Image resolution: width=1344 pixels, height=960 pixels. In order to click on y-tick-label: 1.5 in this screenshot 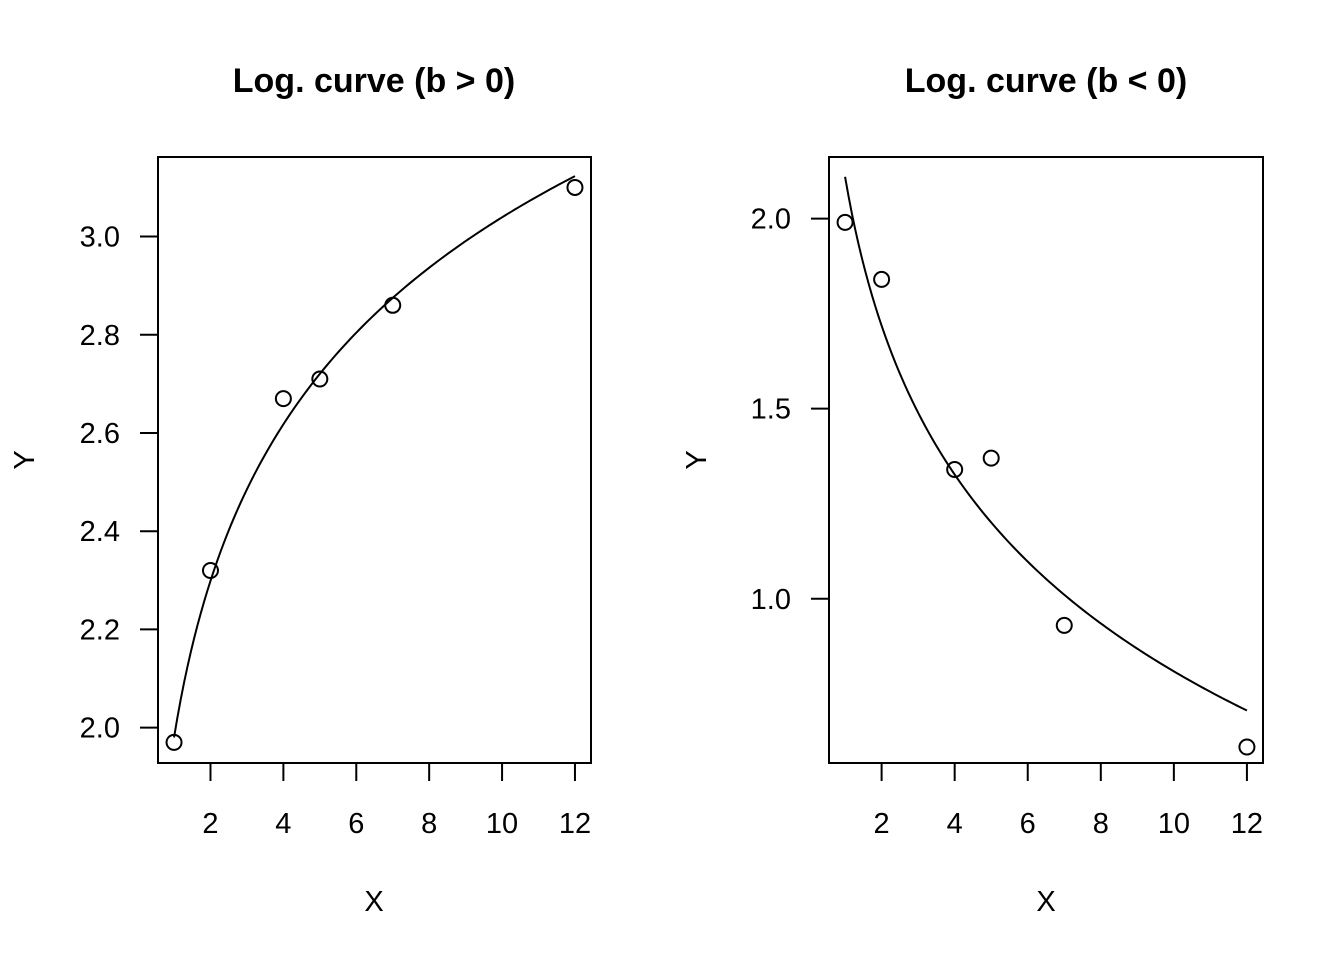, I will do `click(771, 410)`.